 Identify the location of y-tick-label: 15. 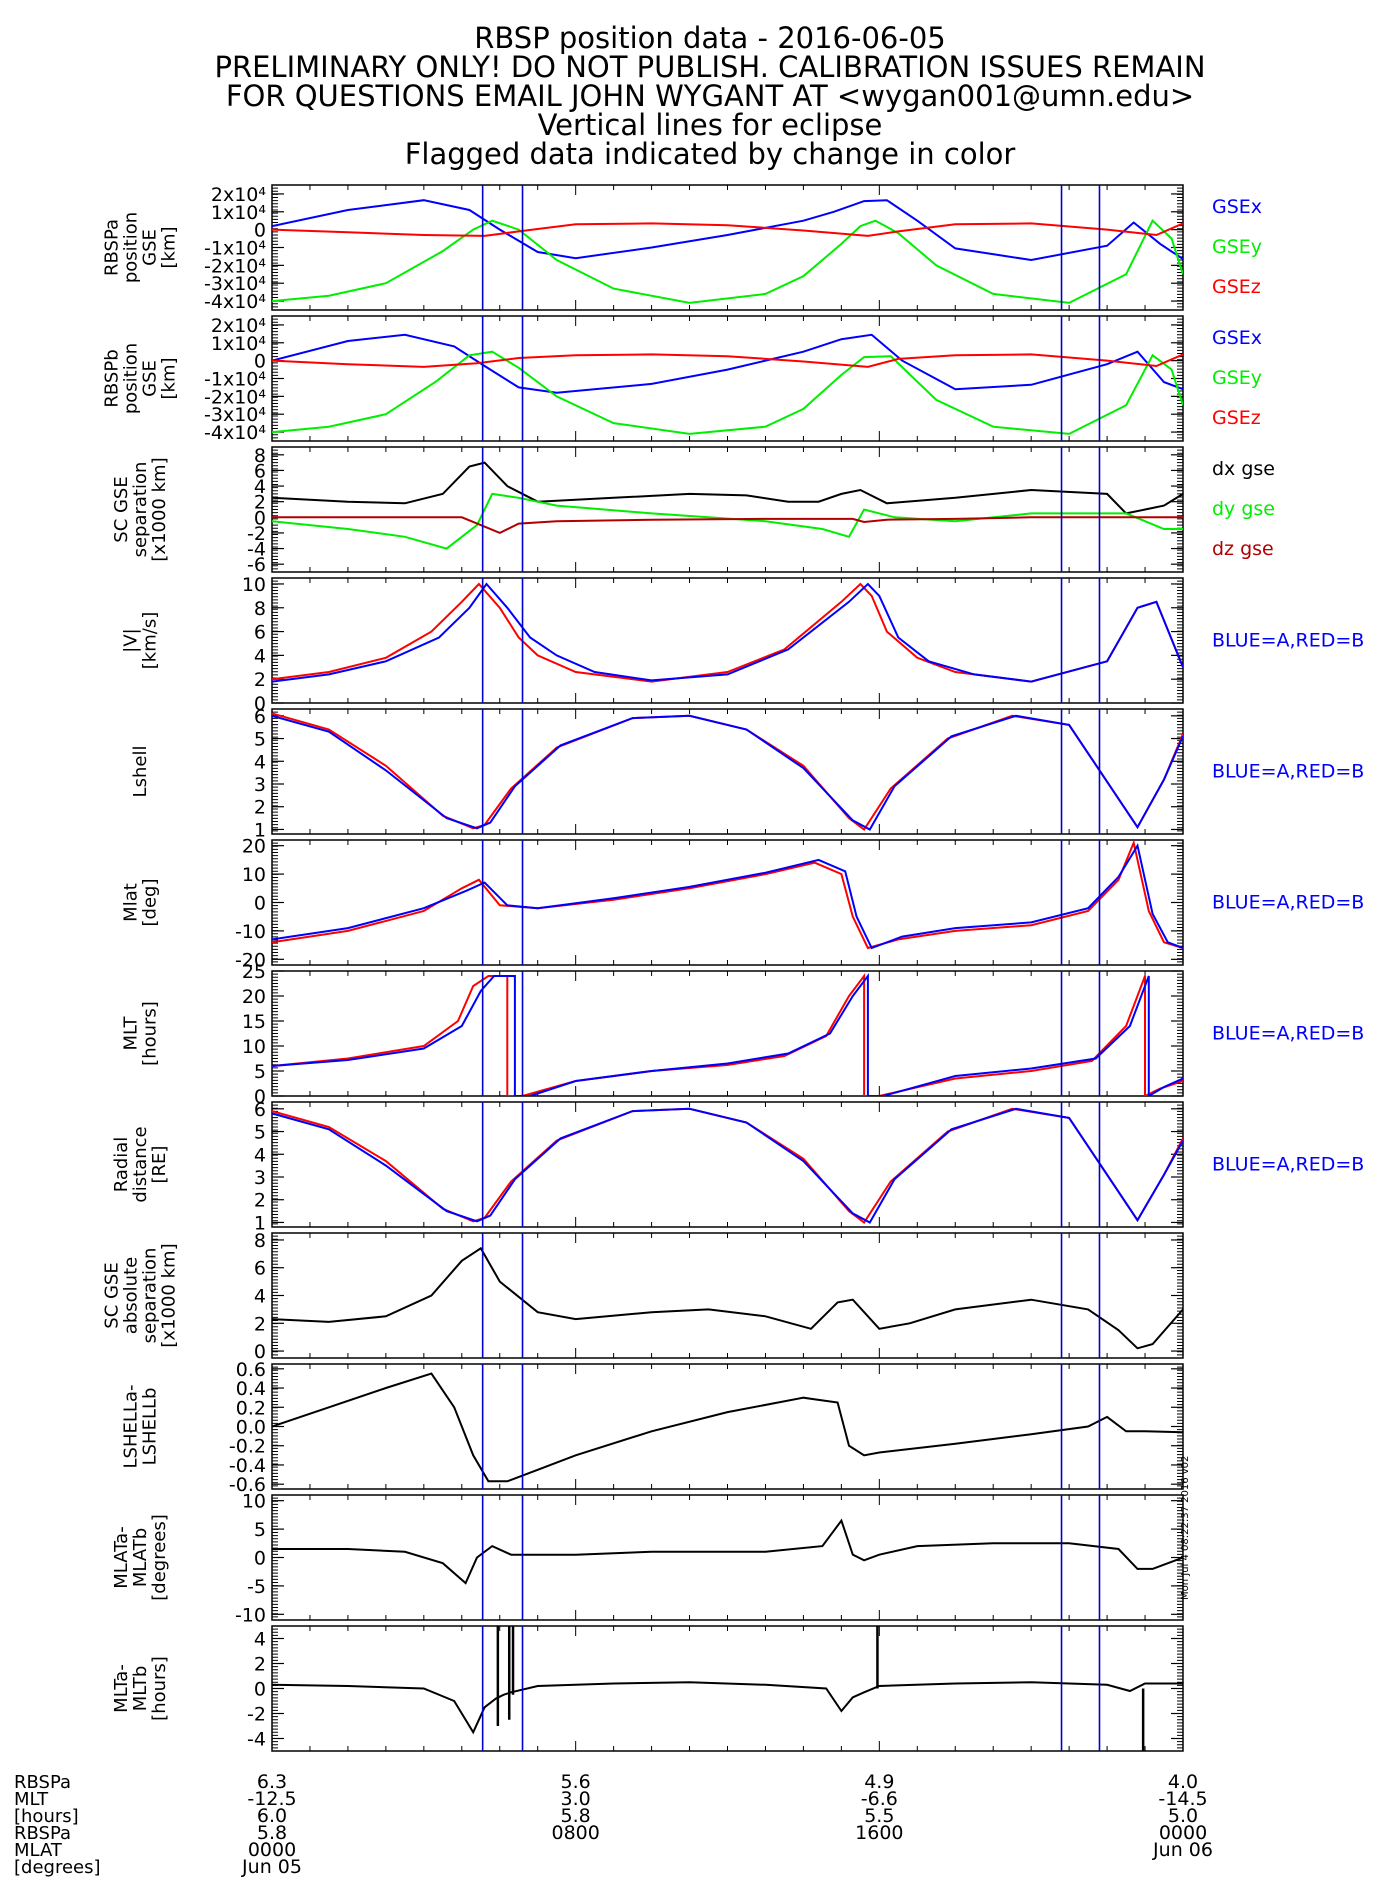
(254, 1022).